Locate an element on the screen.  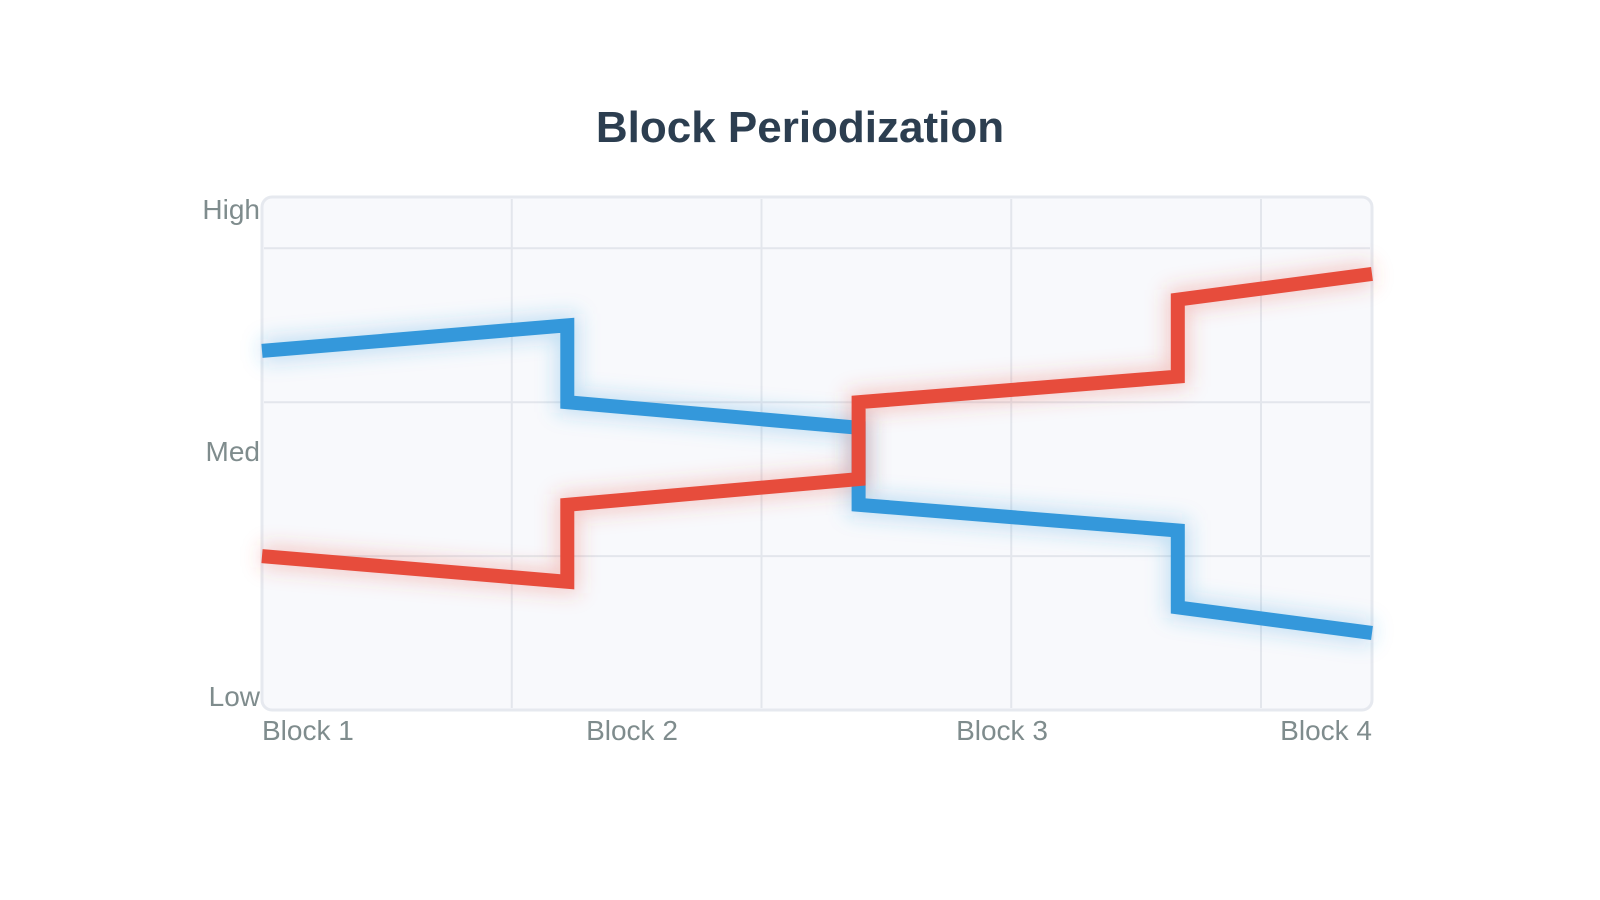
chart-title: Block Periodization is located at coordinates (800, 127).